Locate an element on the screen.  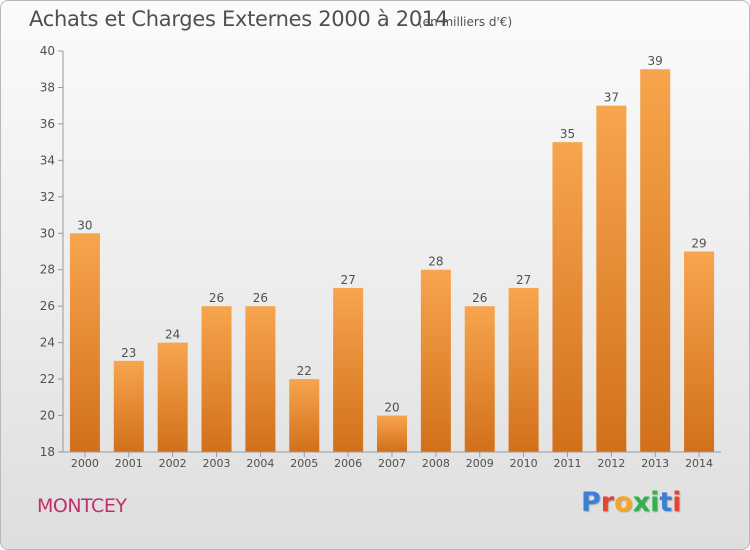
x-tick-label: 2002 is located at coordinates (173, 463).